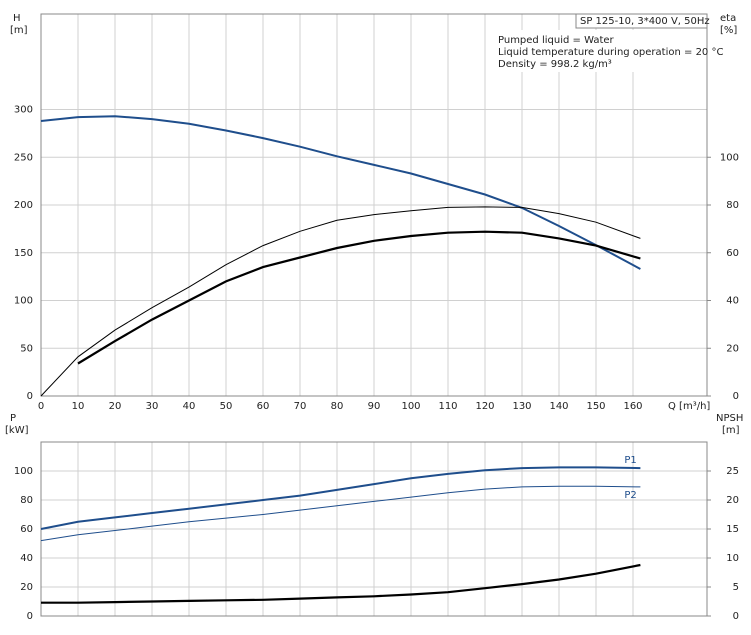 This screenshot has width=751, height=635. I want to click on info-box, so click(641, 21).